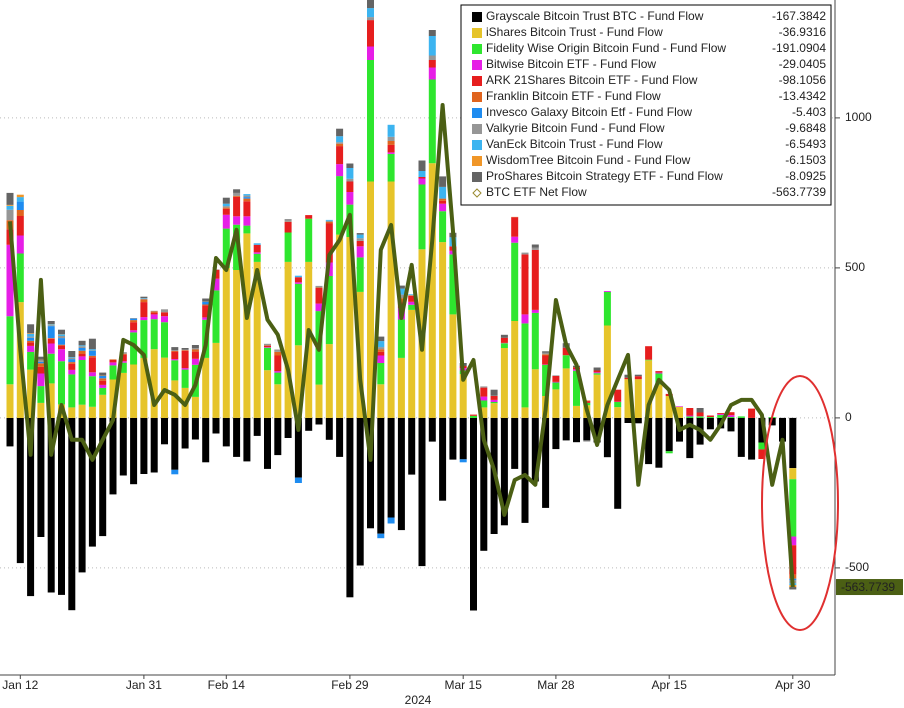 The height and width of the screenshot is (708, 904). What do you see at coordinates (799, 192) in the screenshot?
I see `legend-value: -563.7739` at bounding box center [799, 192].